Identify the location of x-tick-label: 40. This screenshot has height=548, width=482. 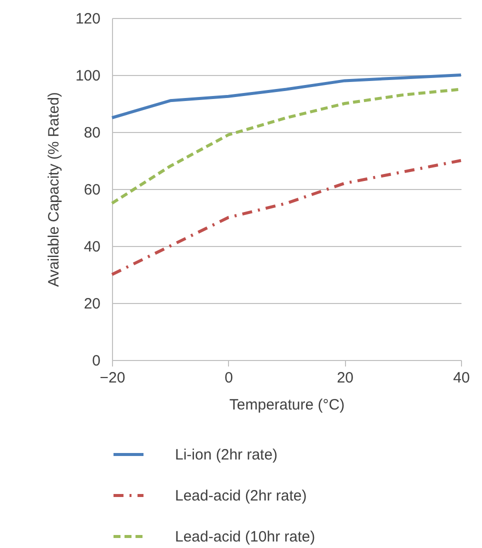
(461, 378).